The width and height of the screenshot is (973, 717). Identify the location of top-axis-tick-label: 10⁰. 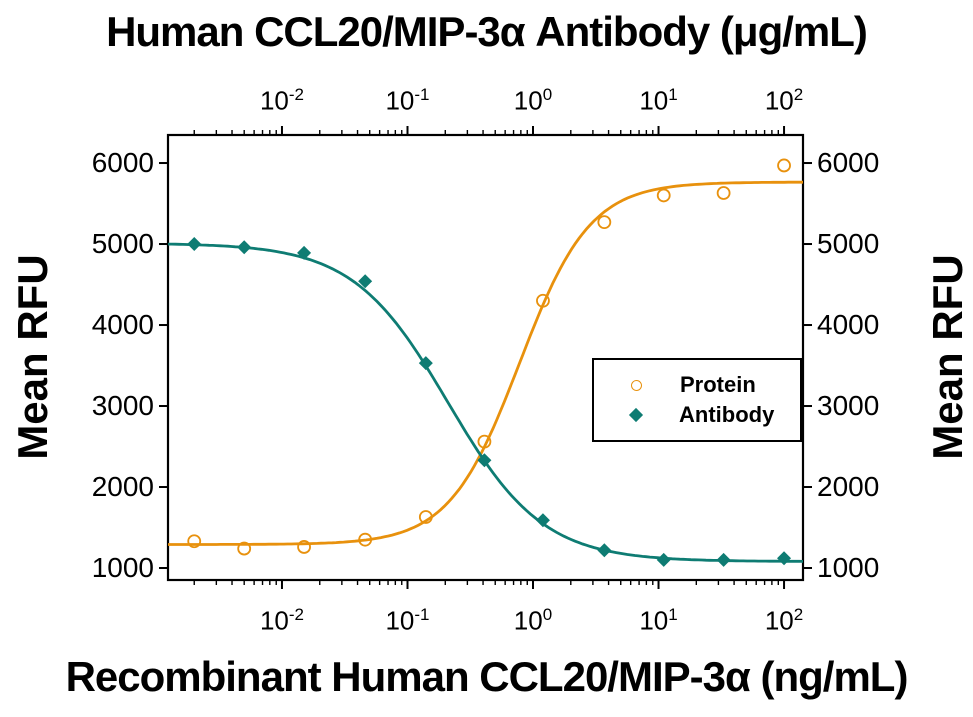
(533, 100).